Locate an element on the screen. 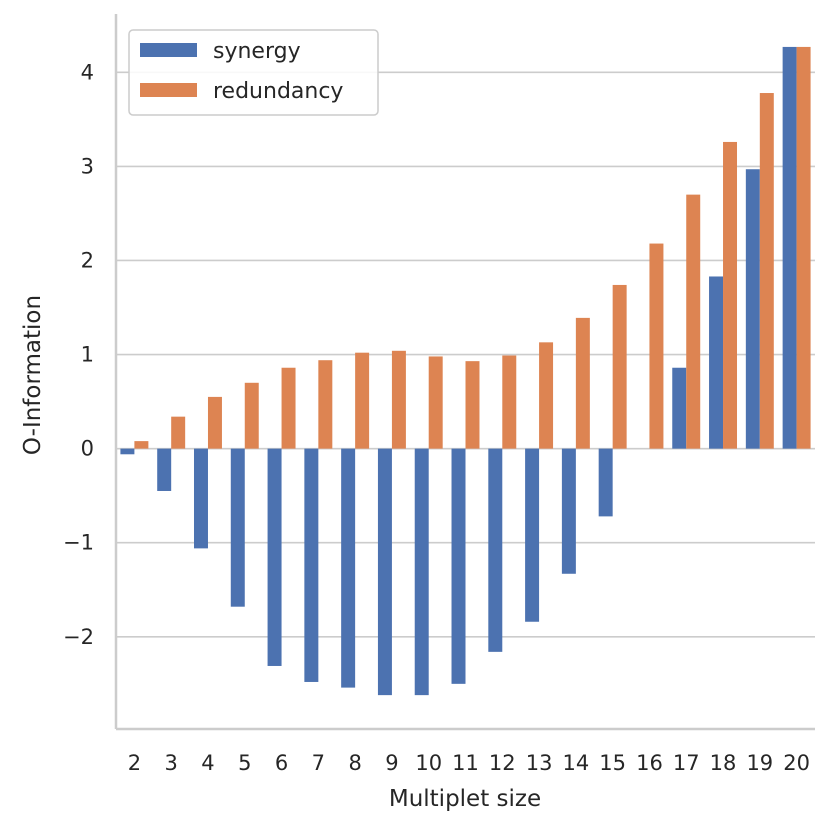 The width and height of the screenshot is (832, 831). x-tick-label: 14 is located at coordinates (576, 763).